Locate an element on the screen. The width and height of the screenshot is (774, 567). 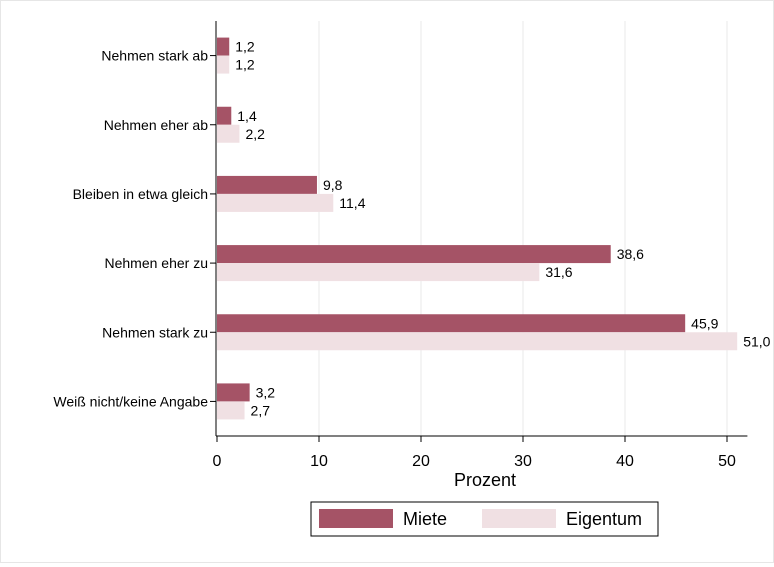
data-label-miete: 3,2 is located at coordinates (266, 392).